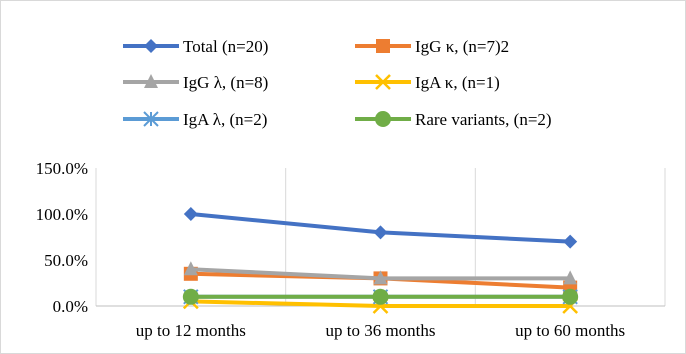 Image resolution: width=686 pixels, height=354 pixels. Describe the element at coordinates (225, 46) in the screenshot. I see `legend-label: Total (n=20)` at that location.